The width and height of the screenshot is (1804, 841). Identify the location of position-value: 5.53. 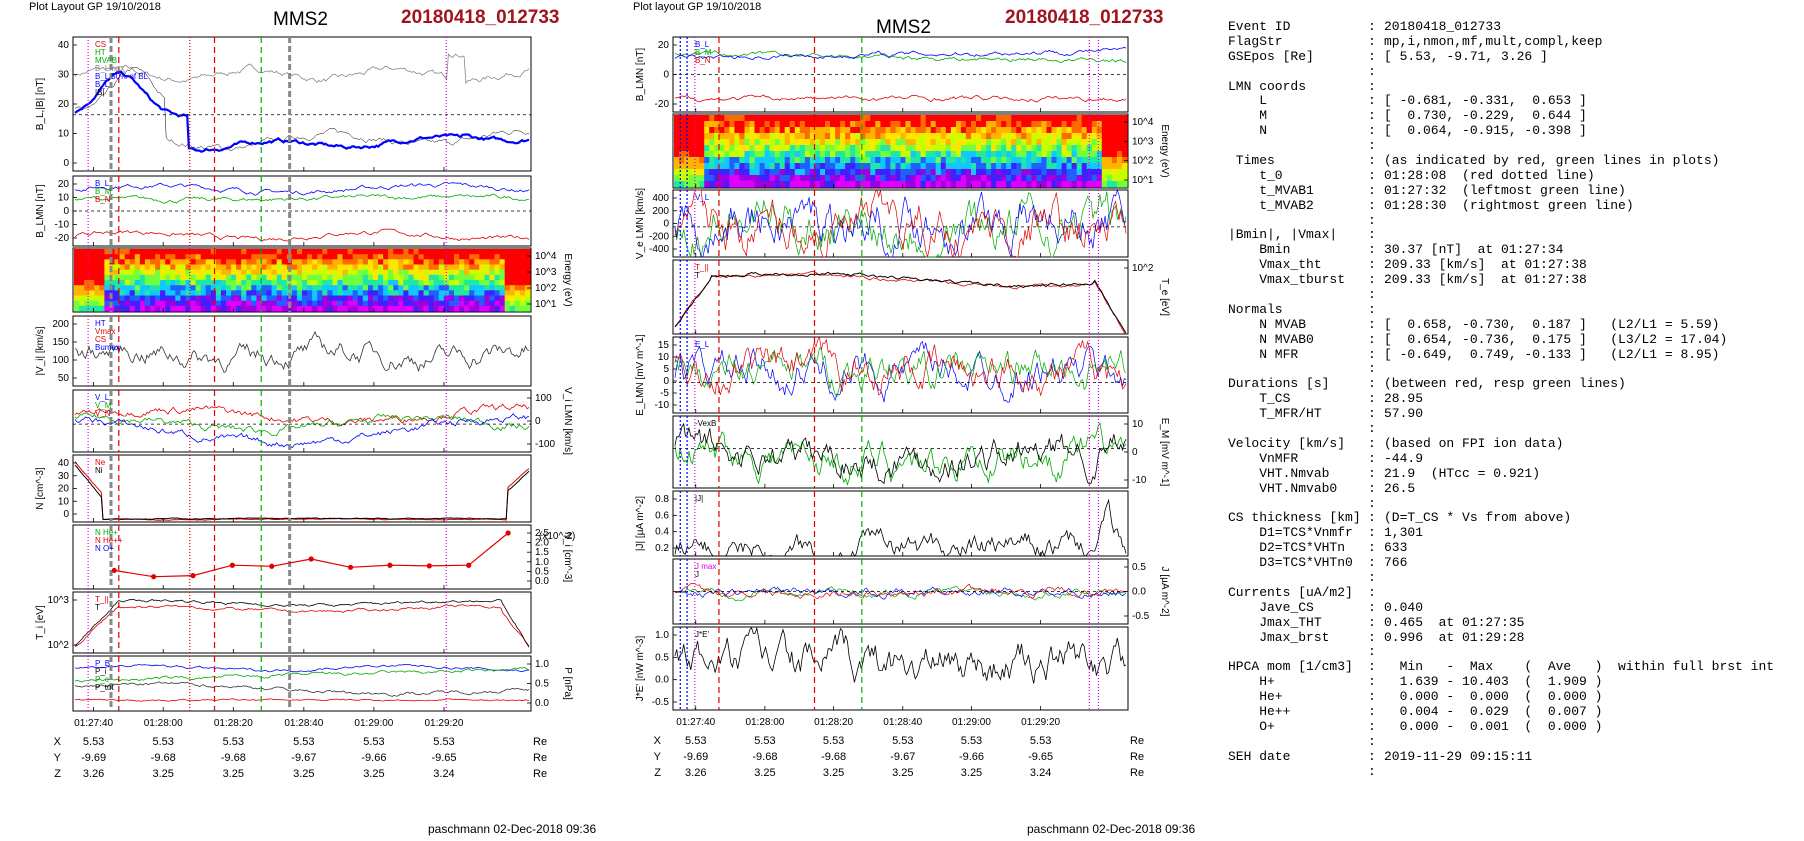
(833, 741).